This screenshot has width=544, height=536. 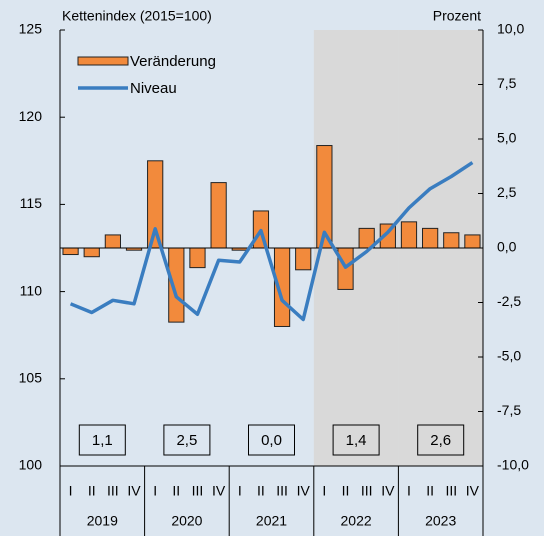 What do you see at coordinates (31, 29) in the screenshot?
I see `y-tick-label: 125` at bounding box center [31, 29].